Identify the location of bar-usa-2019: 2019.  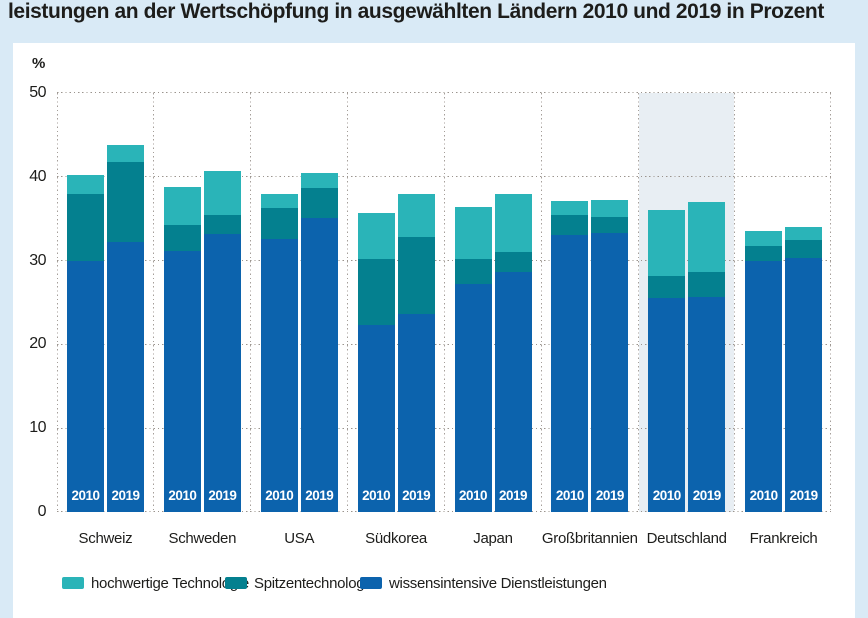
(319, 342).